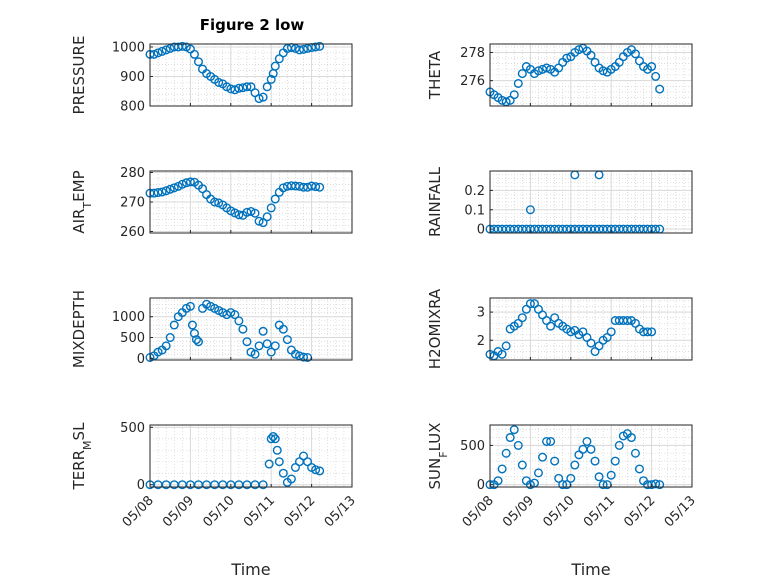  I want to click on x-tick-label: 05/12, so click(639, 511).